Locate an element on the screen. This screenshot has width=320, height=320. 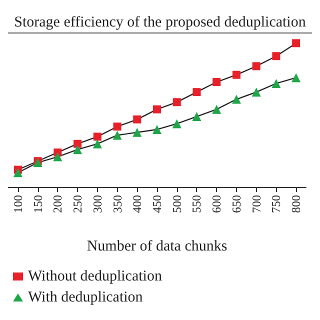
x-tick-label: 400 is located at coordinates (137, 204).